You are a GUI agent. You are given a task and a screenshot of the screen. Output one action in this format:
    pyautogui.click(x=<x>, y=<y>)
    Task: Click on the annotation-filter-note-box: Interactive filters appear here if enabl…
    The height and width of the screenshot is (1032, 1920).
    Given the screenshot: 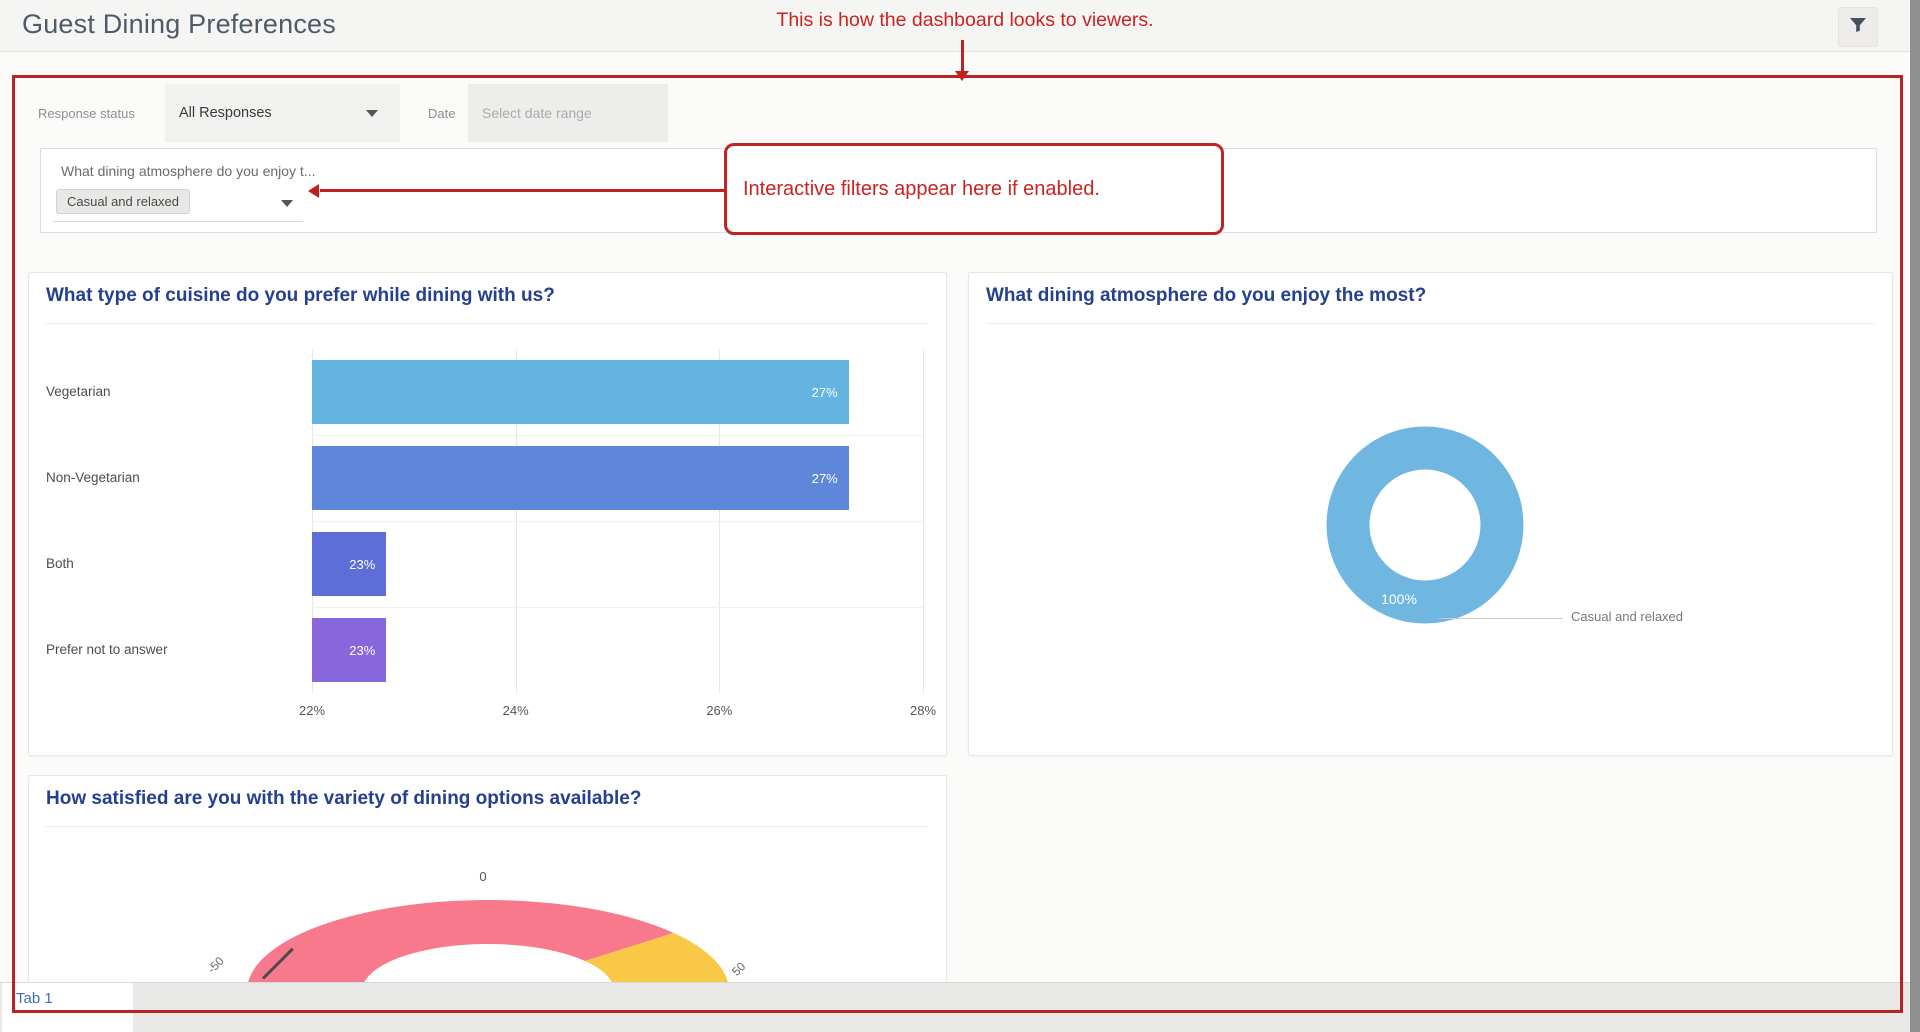 What is the action you would take?
    pyautogui.click(x=974, y=189)
    